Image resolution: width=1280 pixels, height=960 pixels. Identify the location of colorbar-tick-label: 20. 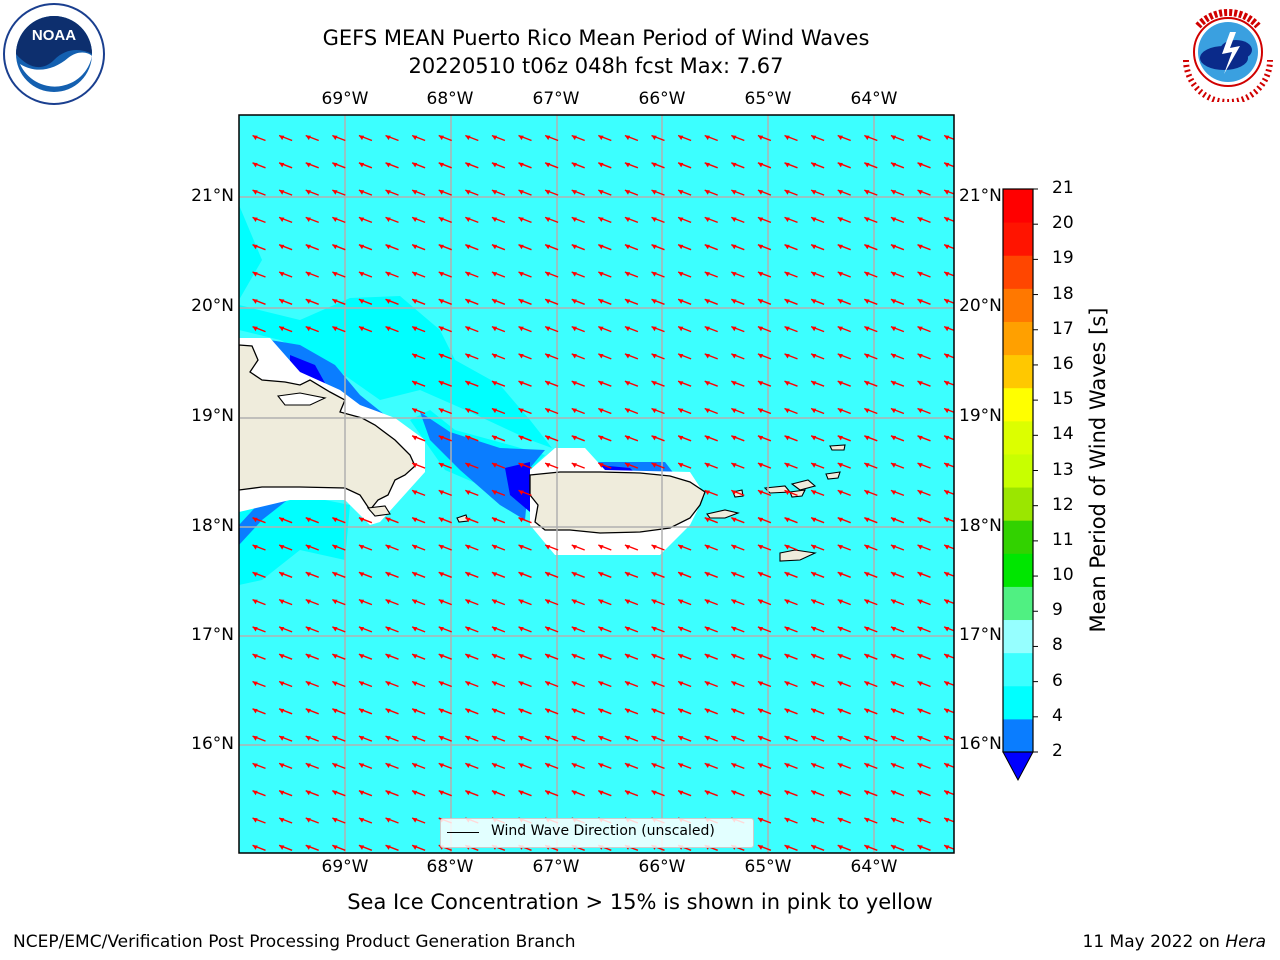
(1063, 223).